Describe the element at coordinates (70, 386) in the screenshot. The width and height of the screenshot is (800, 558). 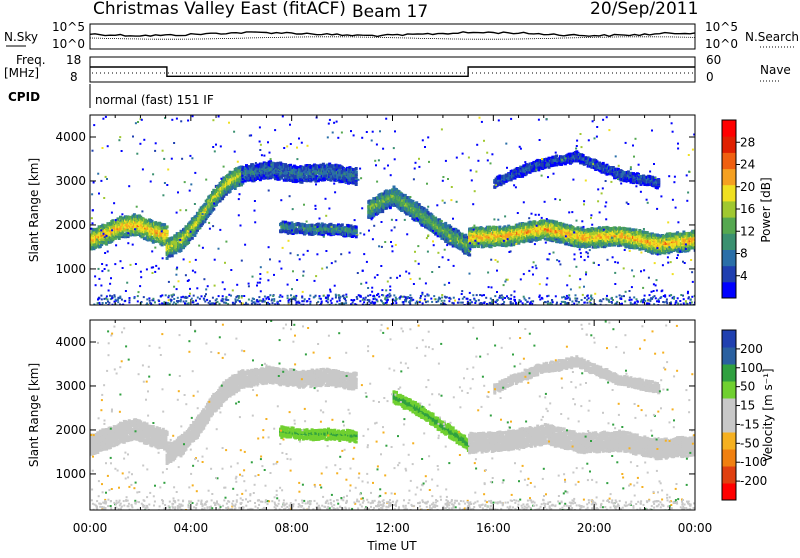
I see `velocity-y-tick-label: 3000` at that location.